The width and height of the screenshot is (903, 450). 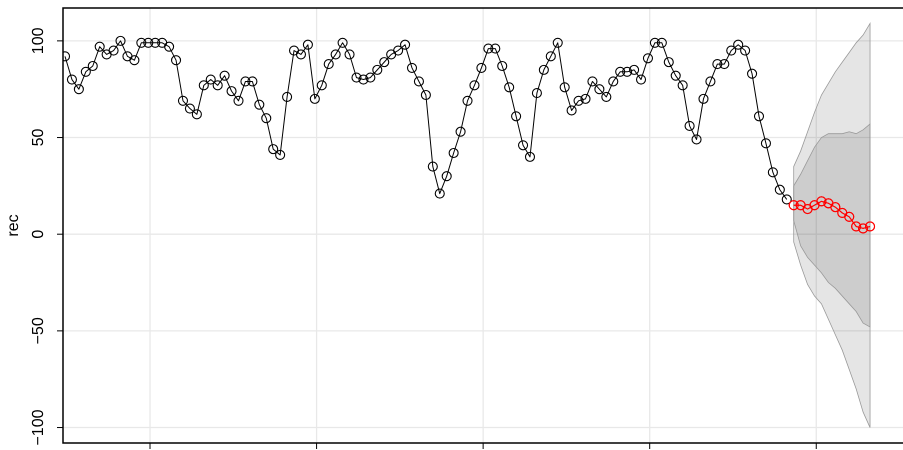 I want to click on y-tick-label: −100, so click(x=38, y=427).